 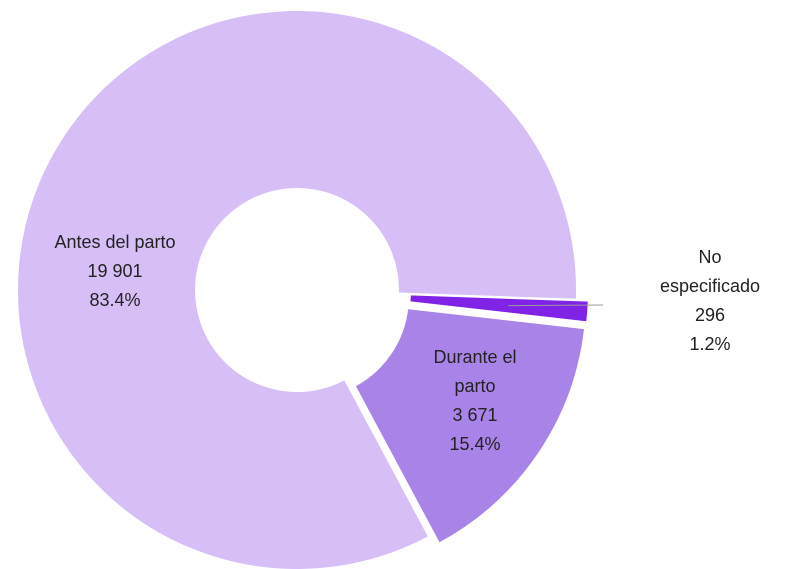 I want to click on slice-label: Antes del parto 19 901 83.4%, so click(x=115, y=271).